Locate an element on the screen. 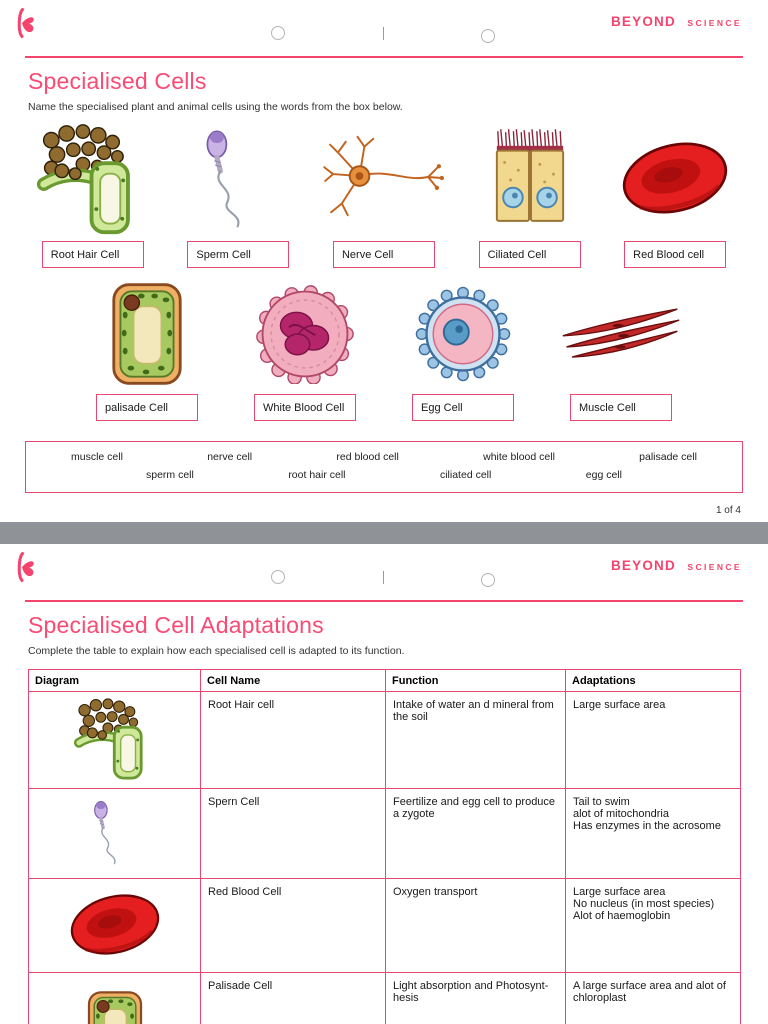 This screenshot has height=1024, width=768. answer-box-ciliated-cell: Ciliated Cell is located at coordinates (529, 254).